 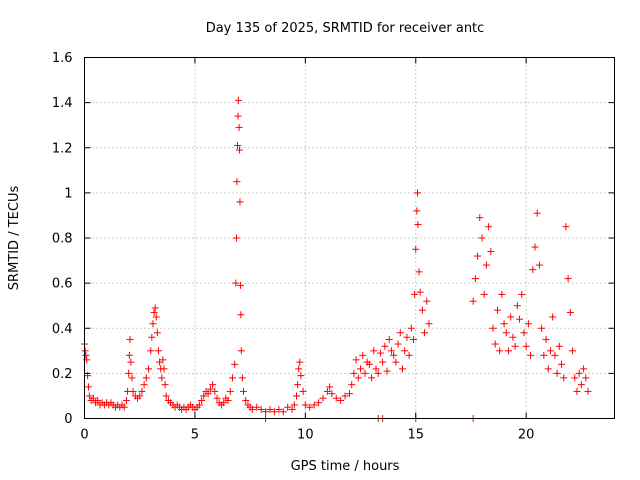 I want to click on y-tick-label: 1.4, so click(x=62, y=103).